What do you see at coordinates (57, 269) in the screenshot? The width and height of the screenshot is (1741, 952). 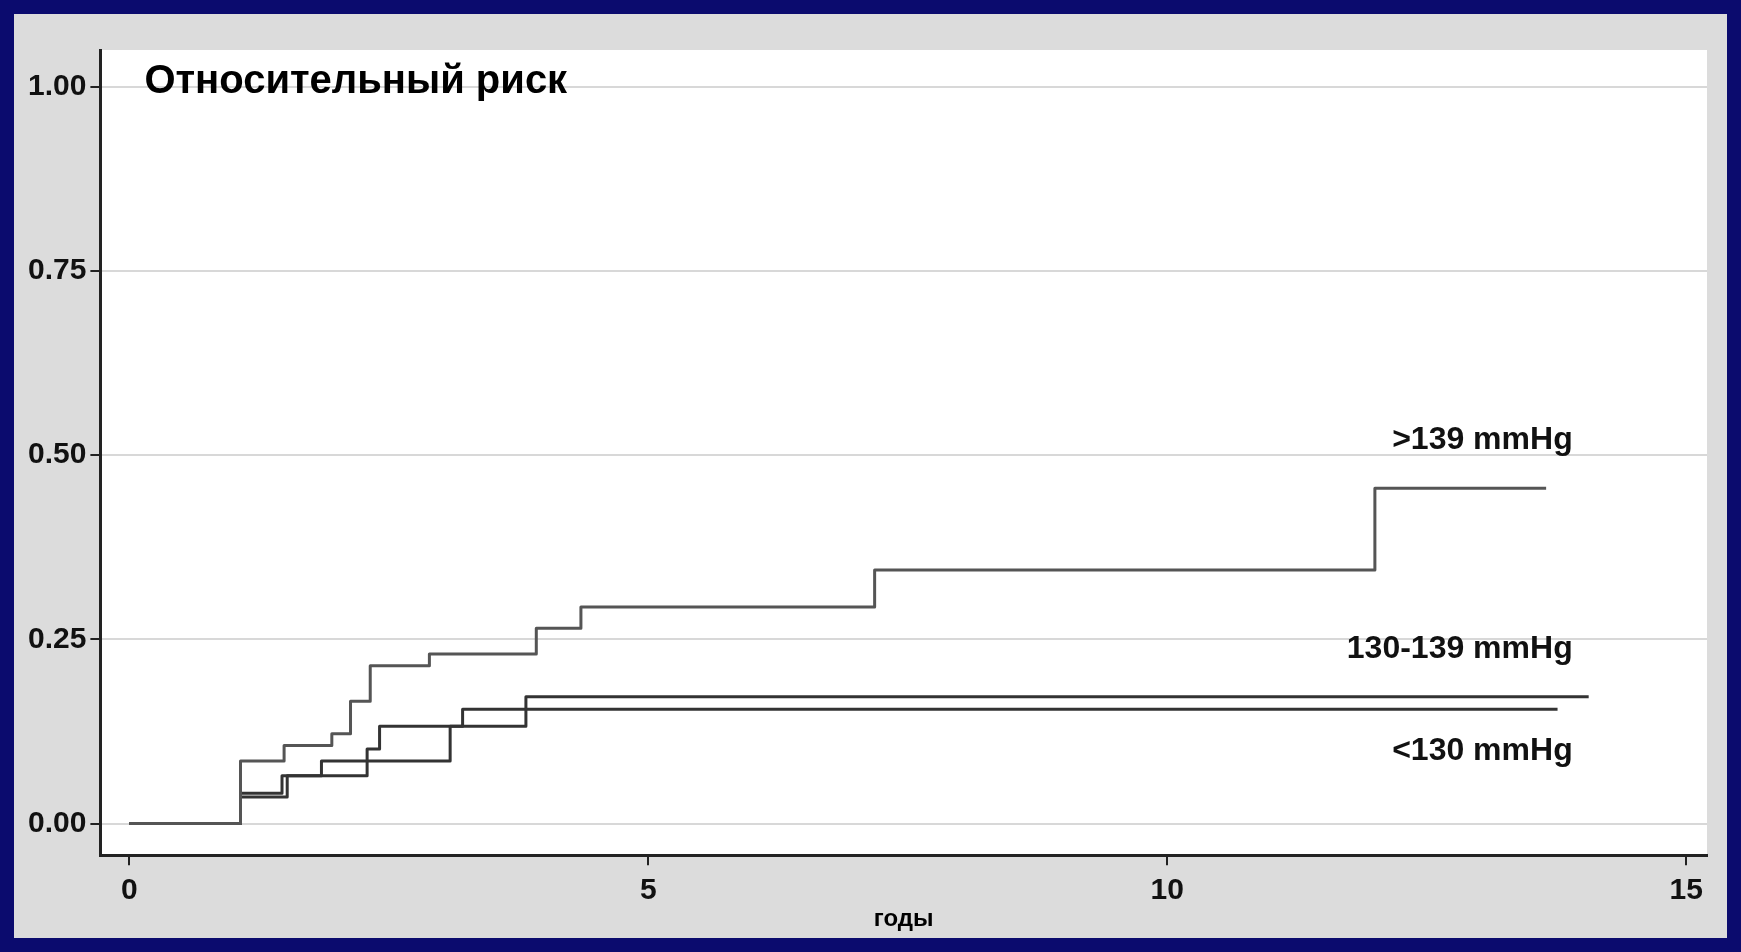 I see `y-tick-label: 0.75` at bounding box center [57, 269].